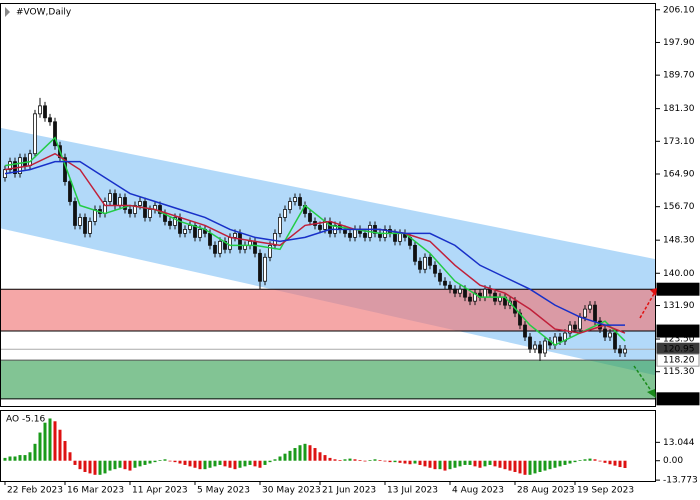  I want to click on level-label: 118.20, so click(679, 361).